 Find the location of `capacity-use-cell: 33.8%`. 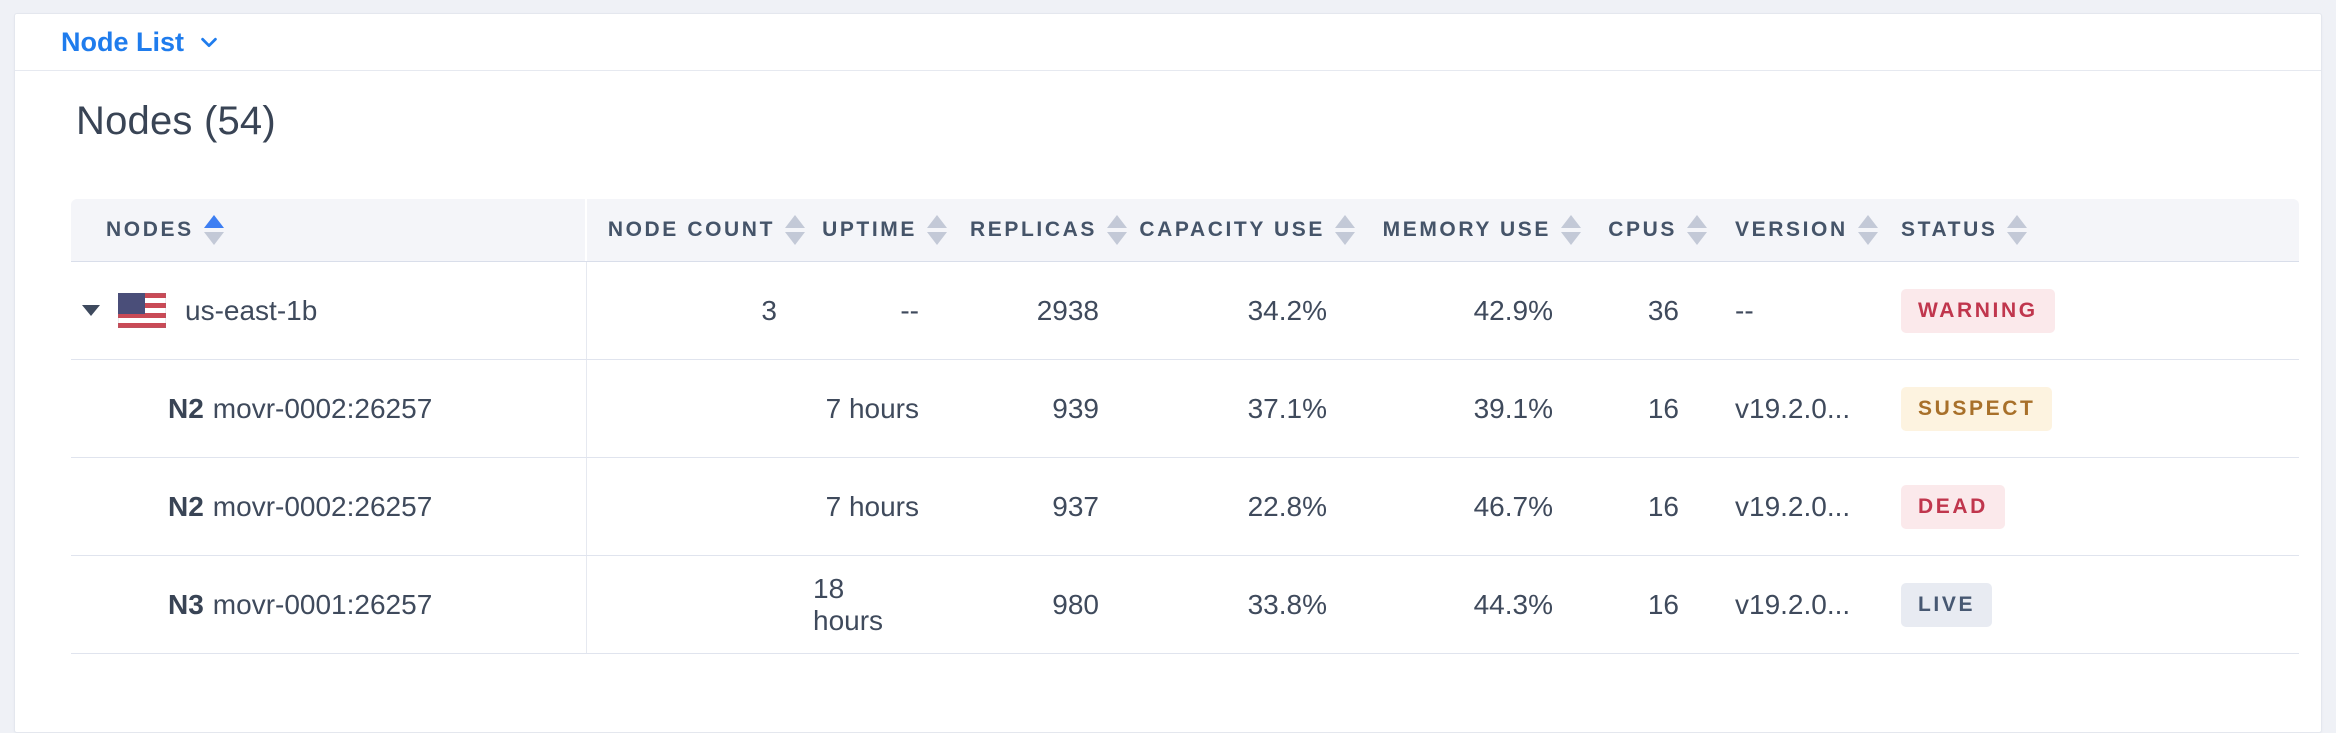

capacity-use-cell: 33.8% is located at coordinates (1249, 604).